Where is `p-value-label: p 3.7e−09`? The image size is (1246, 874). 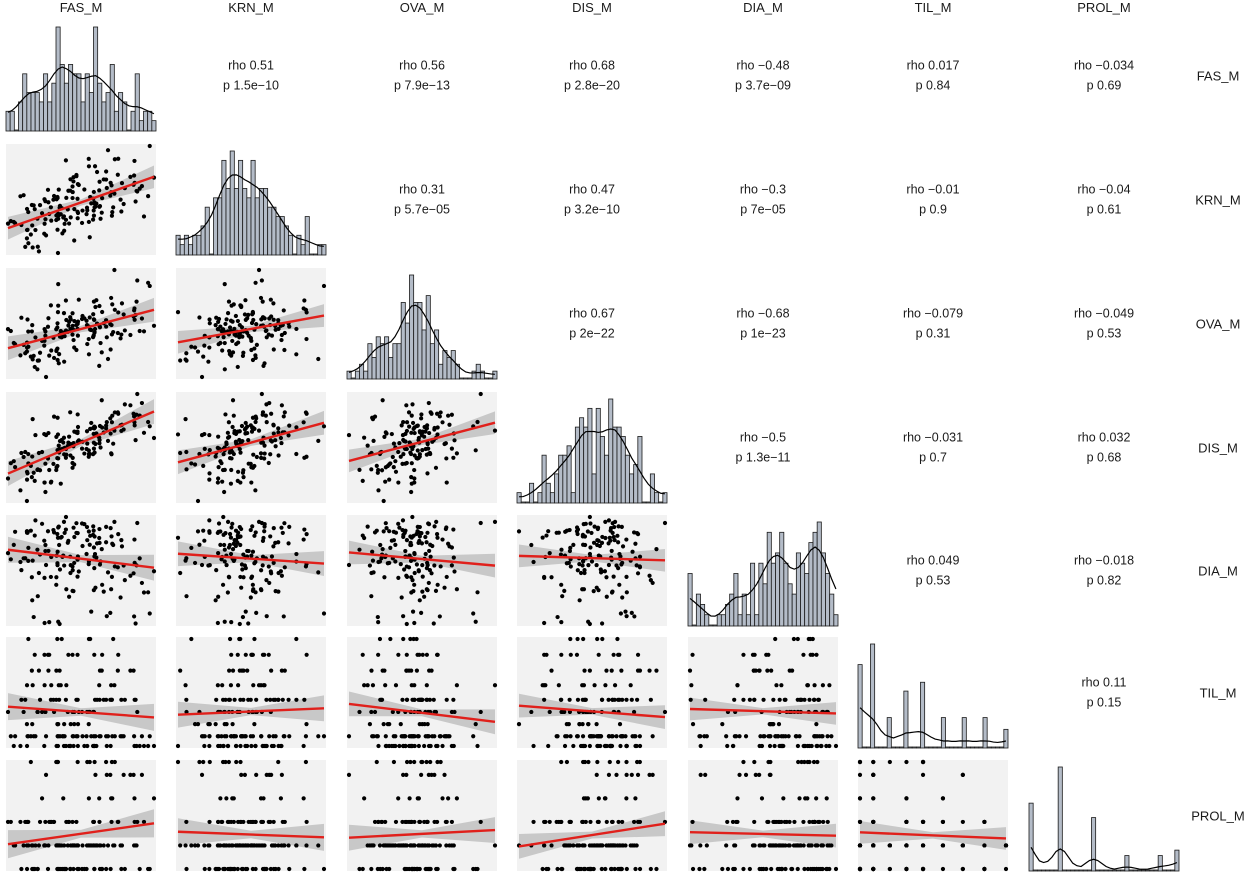
p-value-label: p 3.7e−09 is located at coordinates (763, 86).